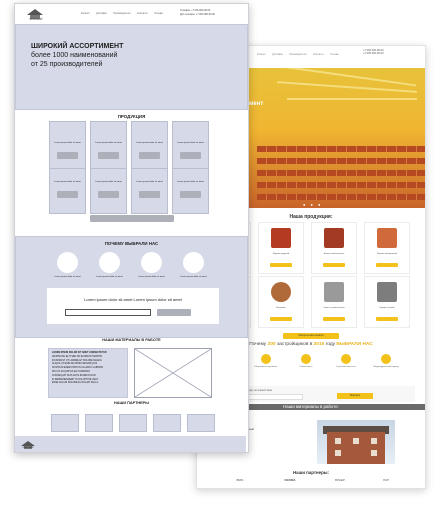  Describe the element at coordinates (258, 344) in the screenshot. I see `why-text: Почему` at that location.